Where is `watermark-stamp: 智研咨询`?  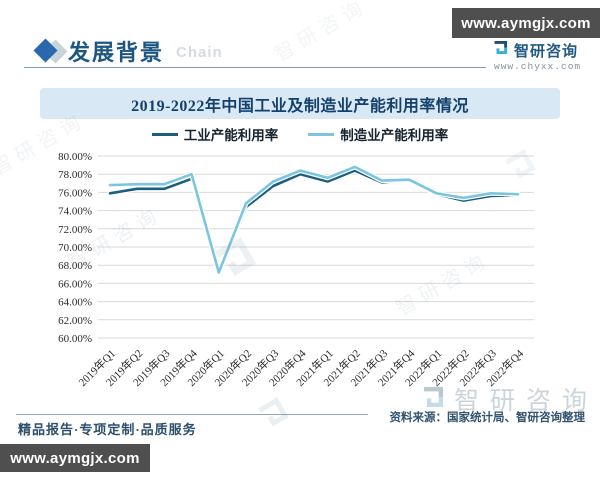
watermark-stamp: 智研咨询 is located at coordinates (321, 33).